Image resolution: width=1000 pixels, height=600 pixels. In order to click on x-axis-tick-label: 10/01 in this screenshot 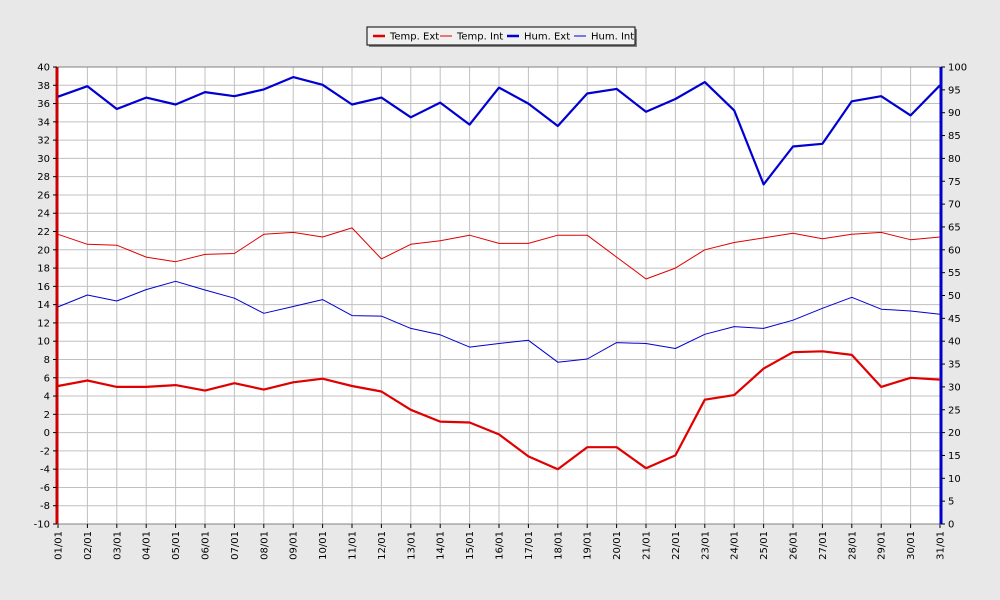, I will do `click(323, 545)`.